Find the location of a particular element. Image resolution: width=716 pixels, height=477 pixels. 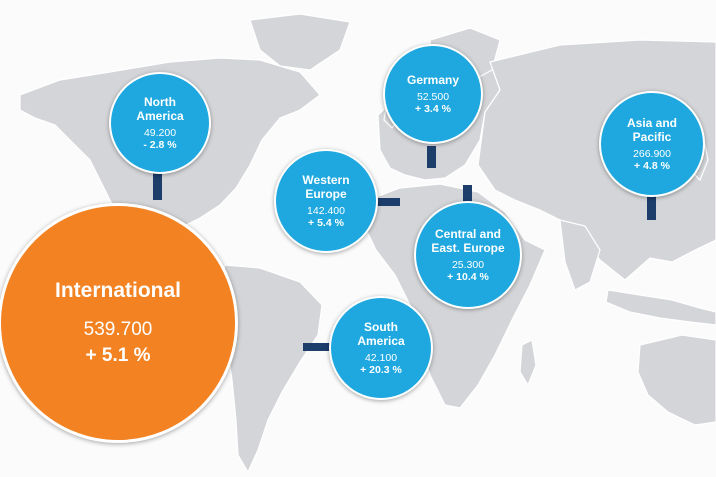

land-indonesia is located at coordinates (660, 307).